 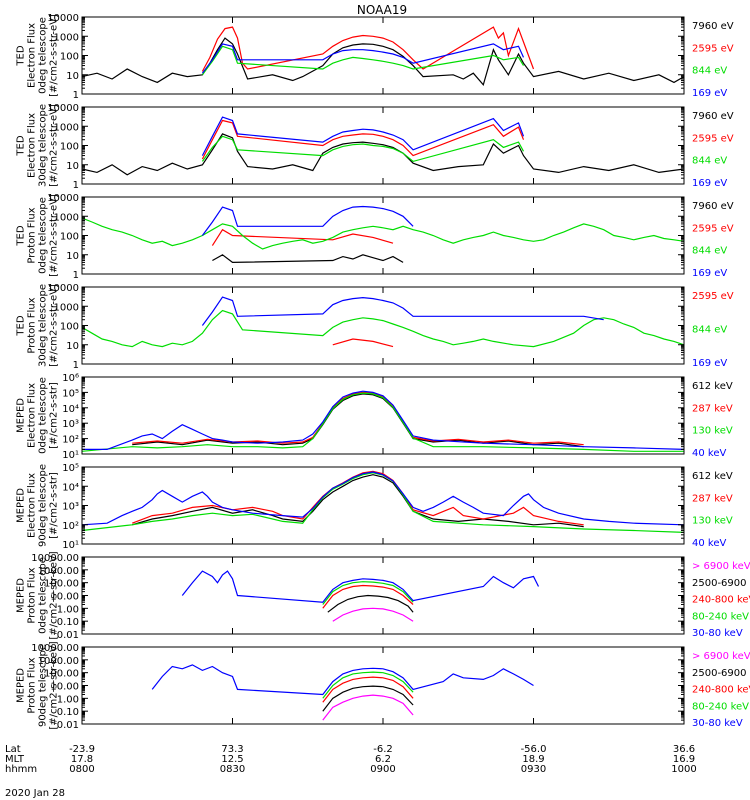 What do you see at coordinates (54, 415) in the screenshot?
I see `y-axis-label-line: [#/cm2-s-str]` at bounding box center [54, 415].